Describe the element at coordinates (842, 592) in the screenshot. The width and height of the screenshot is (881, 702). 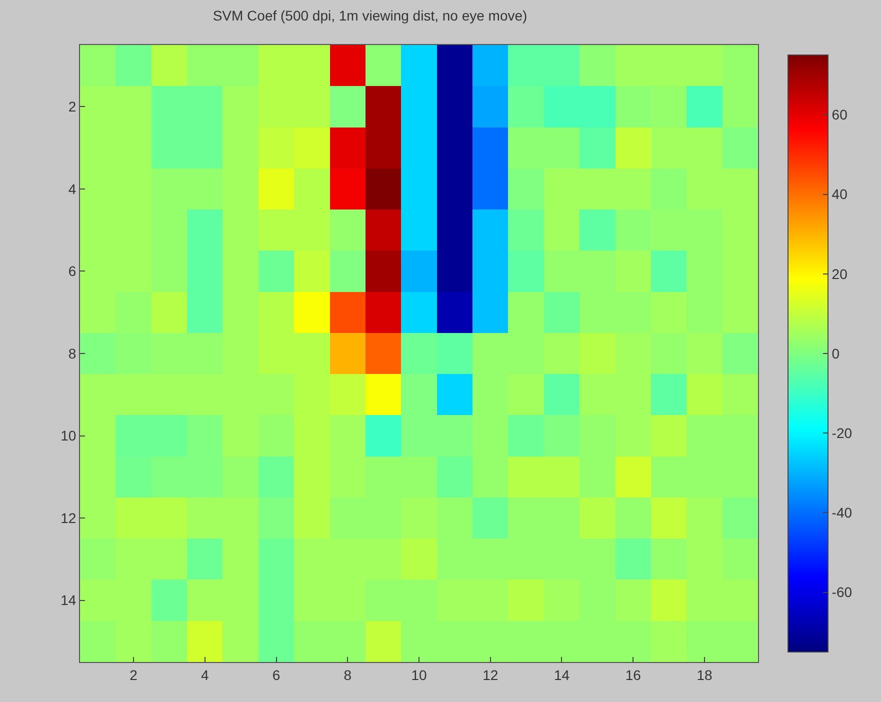
I see `color-bar-label: -60` at that location.